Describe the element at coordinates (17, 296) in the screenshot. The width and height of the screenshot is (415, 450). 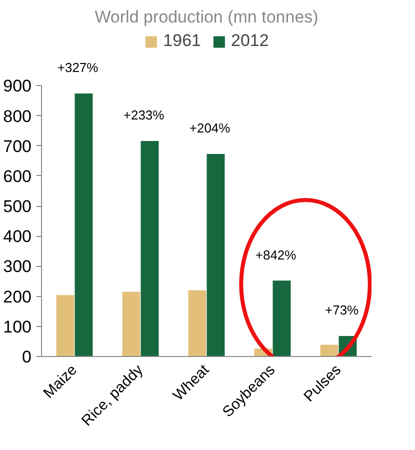
I see `y-tick-label: 200` at that location.